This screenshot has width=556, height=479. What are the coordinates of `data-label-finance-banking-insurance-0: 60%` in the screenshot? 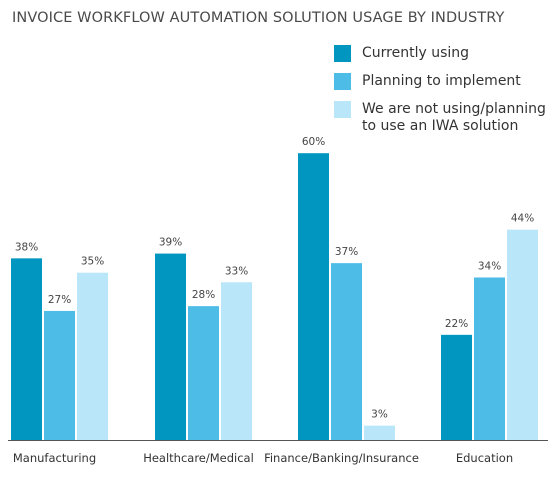 It's located at (313, 142).